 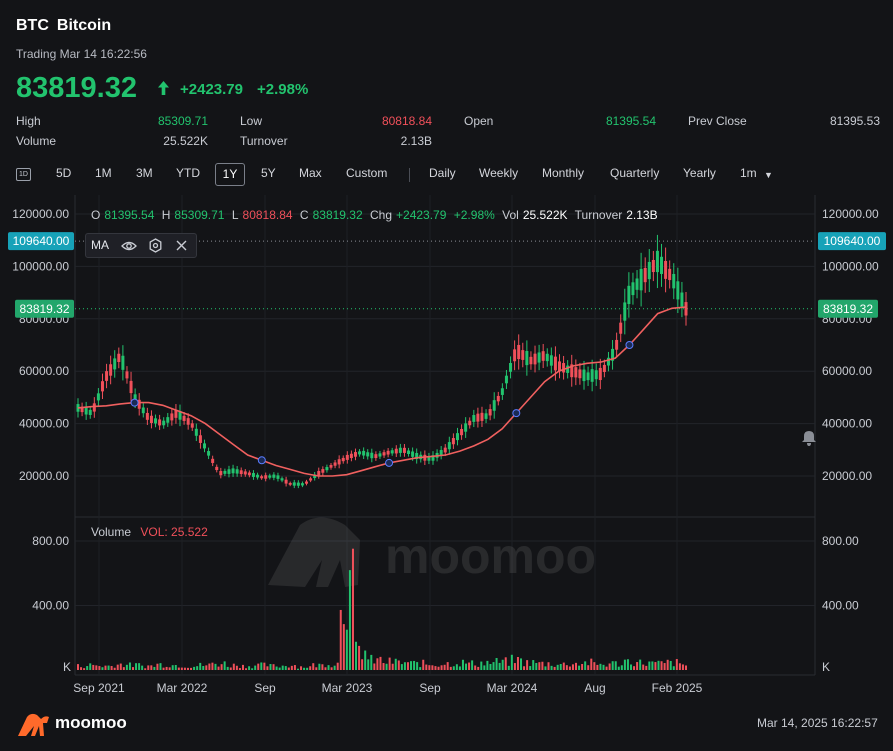 I want to click on period-1y: 1Y, so click(x=230, y=174).